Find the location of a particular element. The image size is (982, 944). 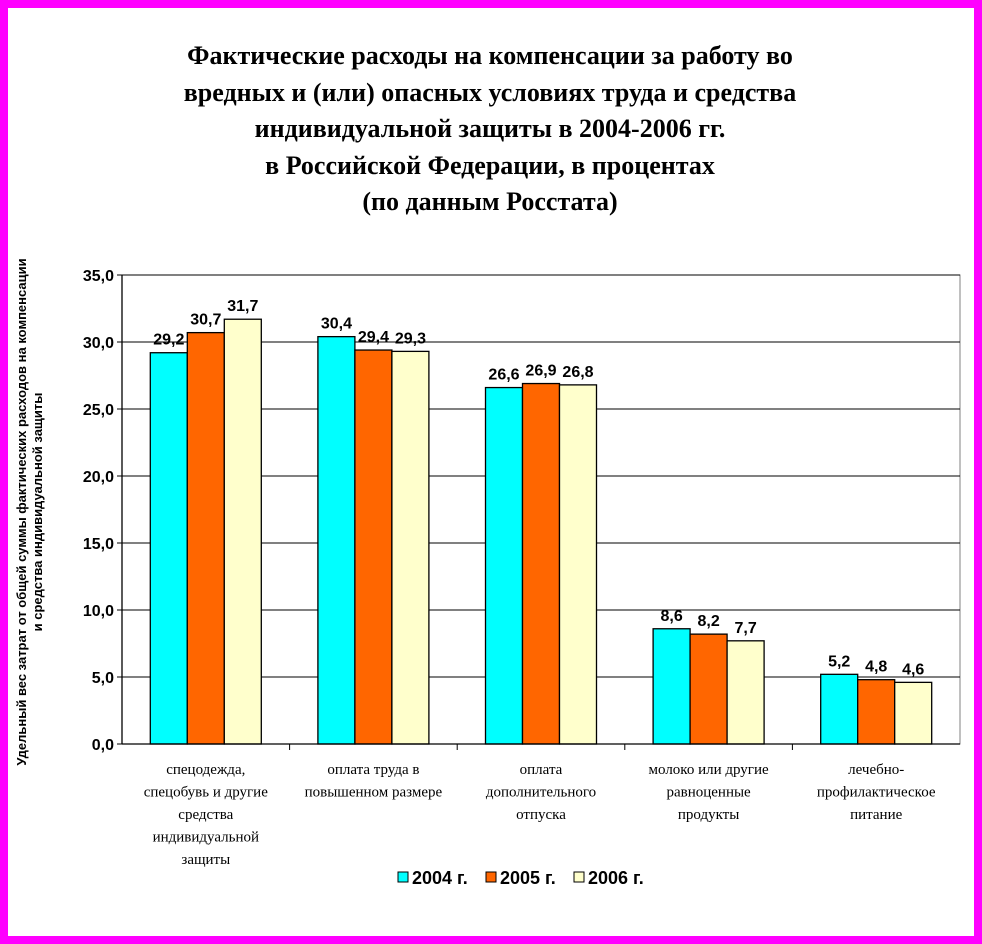

y-tick-label: 20,0 is located at coordinates (98, 477).